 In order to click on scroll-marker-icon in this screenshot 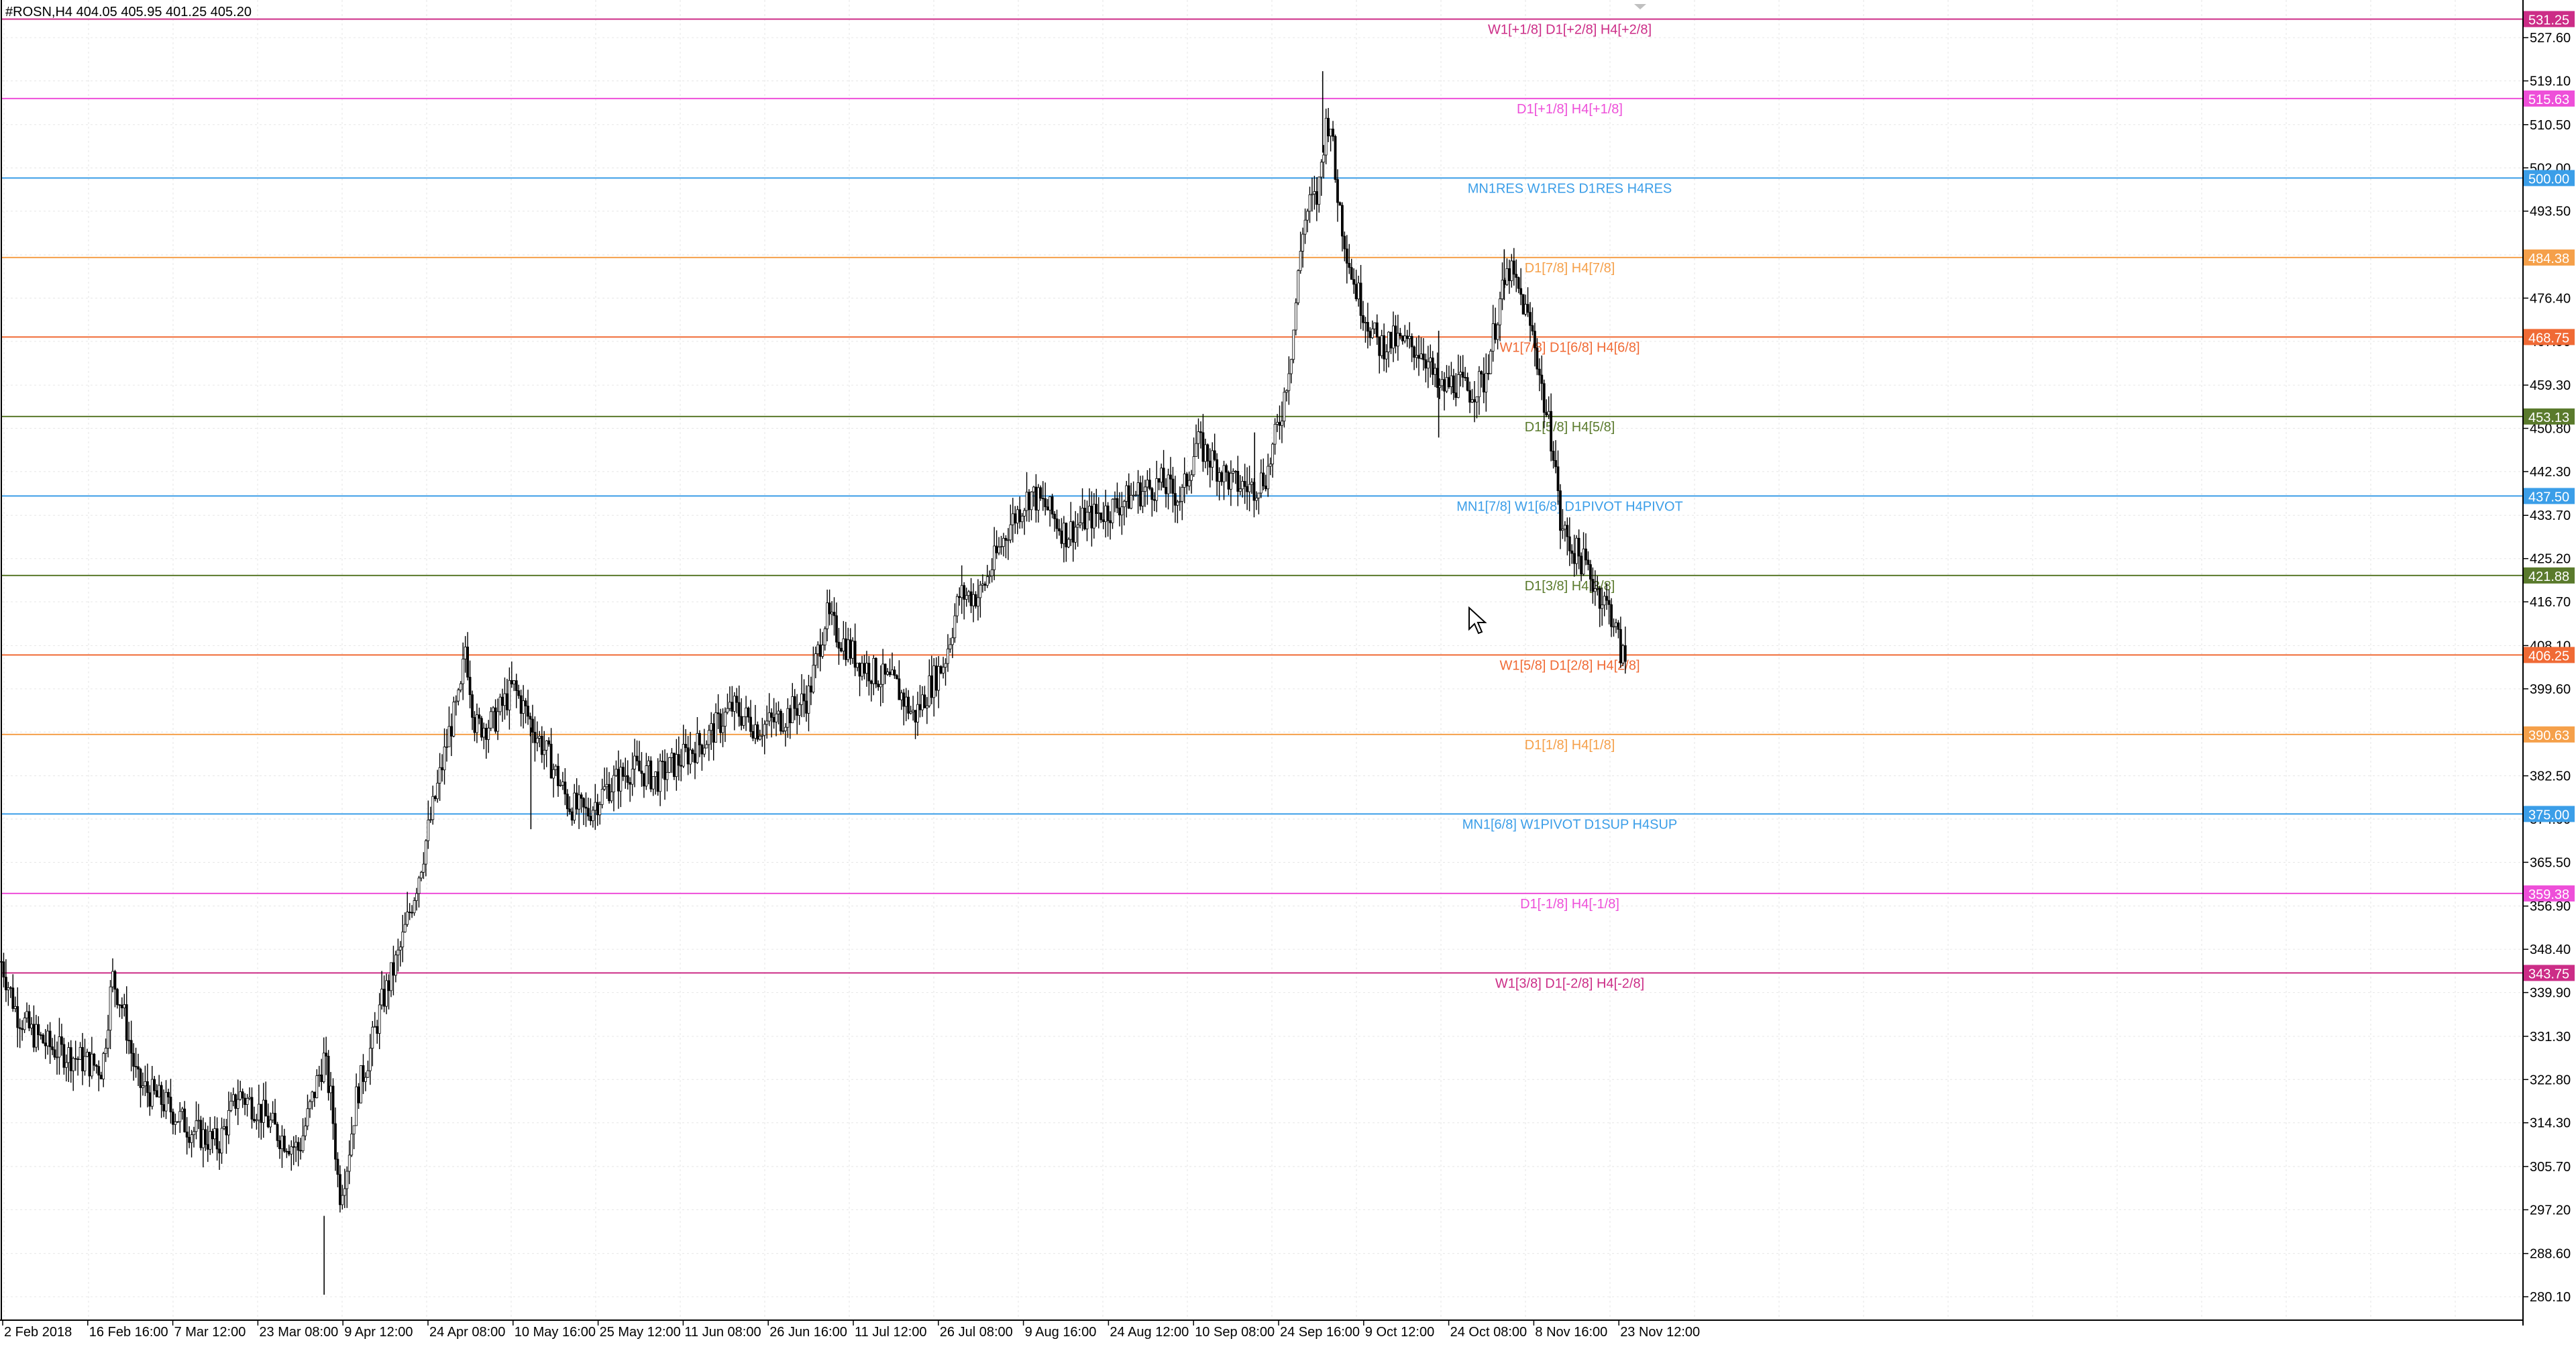, I will do `click(1640, 7)`.